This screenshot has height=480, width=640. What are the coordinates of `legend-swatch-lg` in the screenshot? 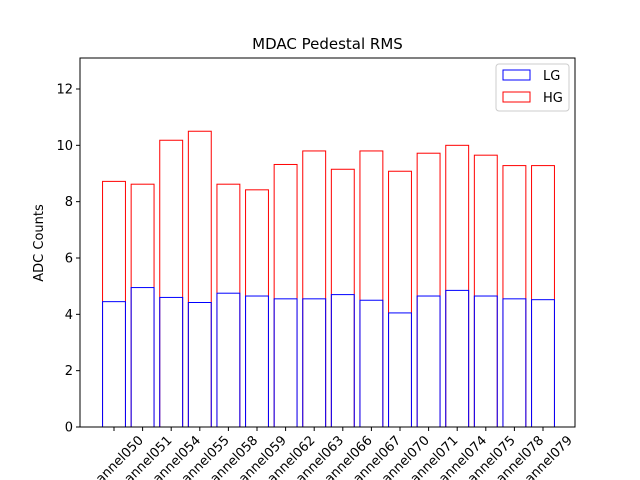 It's located at (516, 75).